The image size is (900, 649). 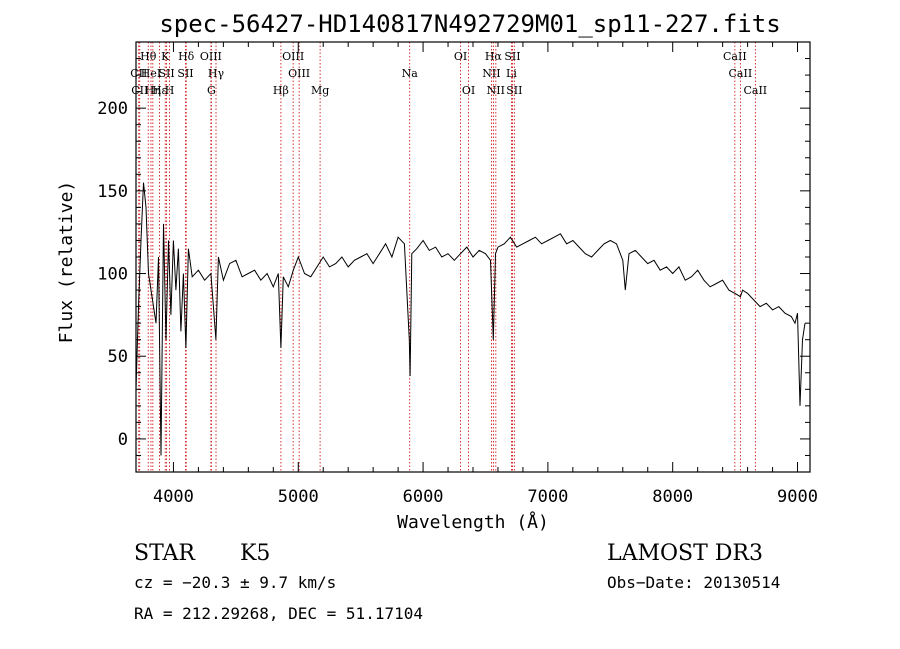 What do you see at coordinates (281, 90) in the screenshot?
I see `spectral-line-label: Hβ` at bounding box center [281, 90].